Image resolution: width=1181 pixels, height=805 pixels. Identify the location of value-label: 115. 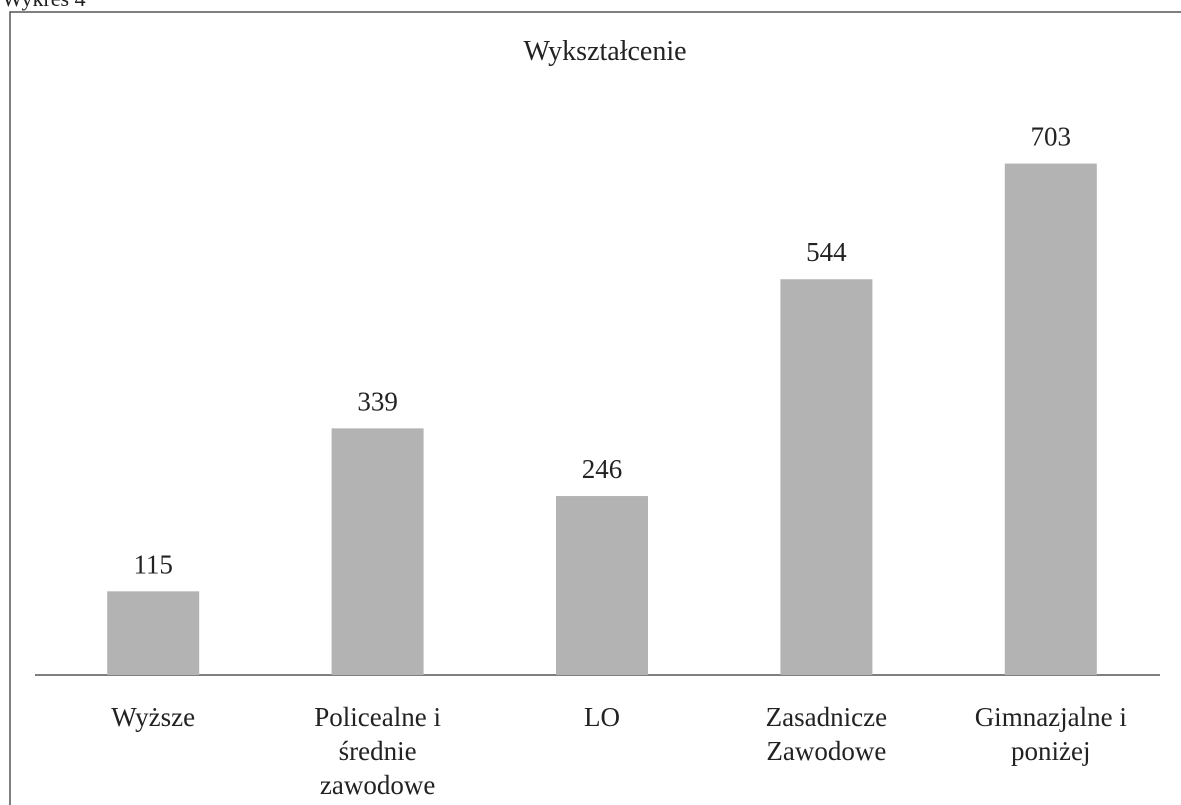
(153, 564).